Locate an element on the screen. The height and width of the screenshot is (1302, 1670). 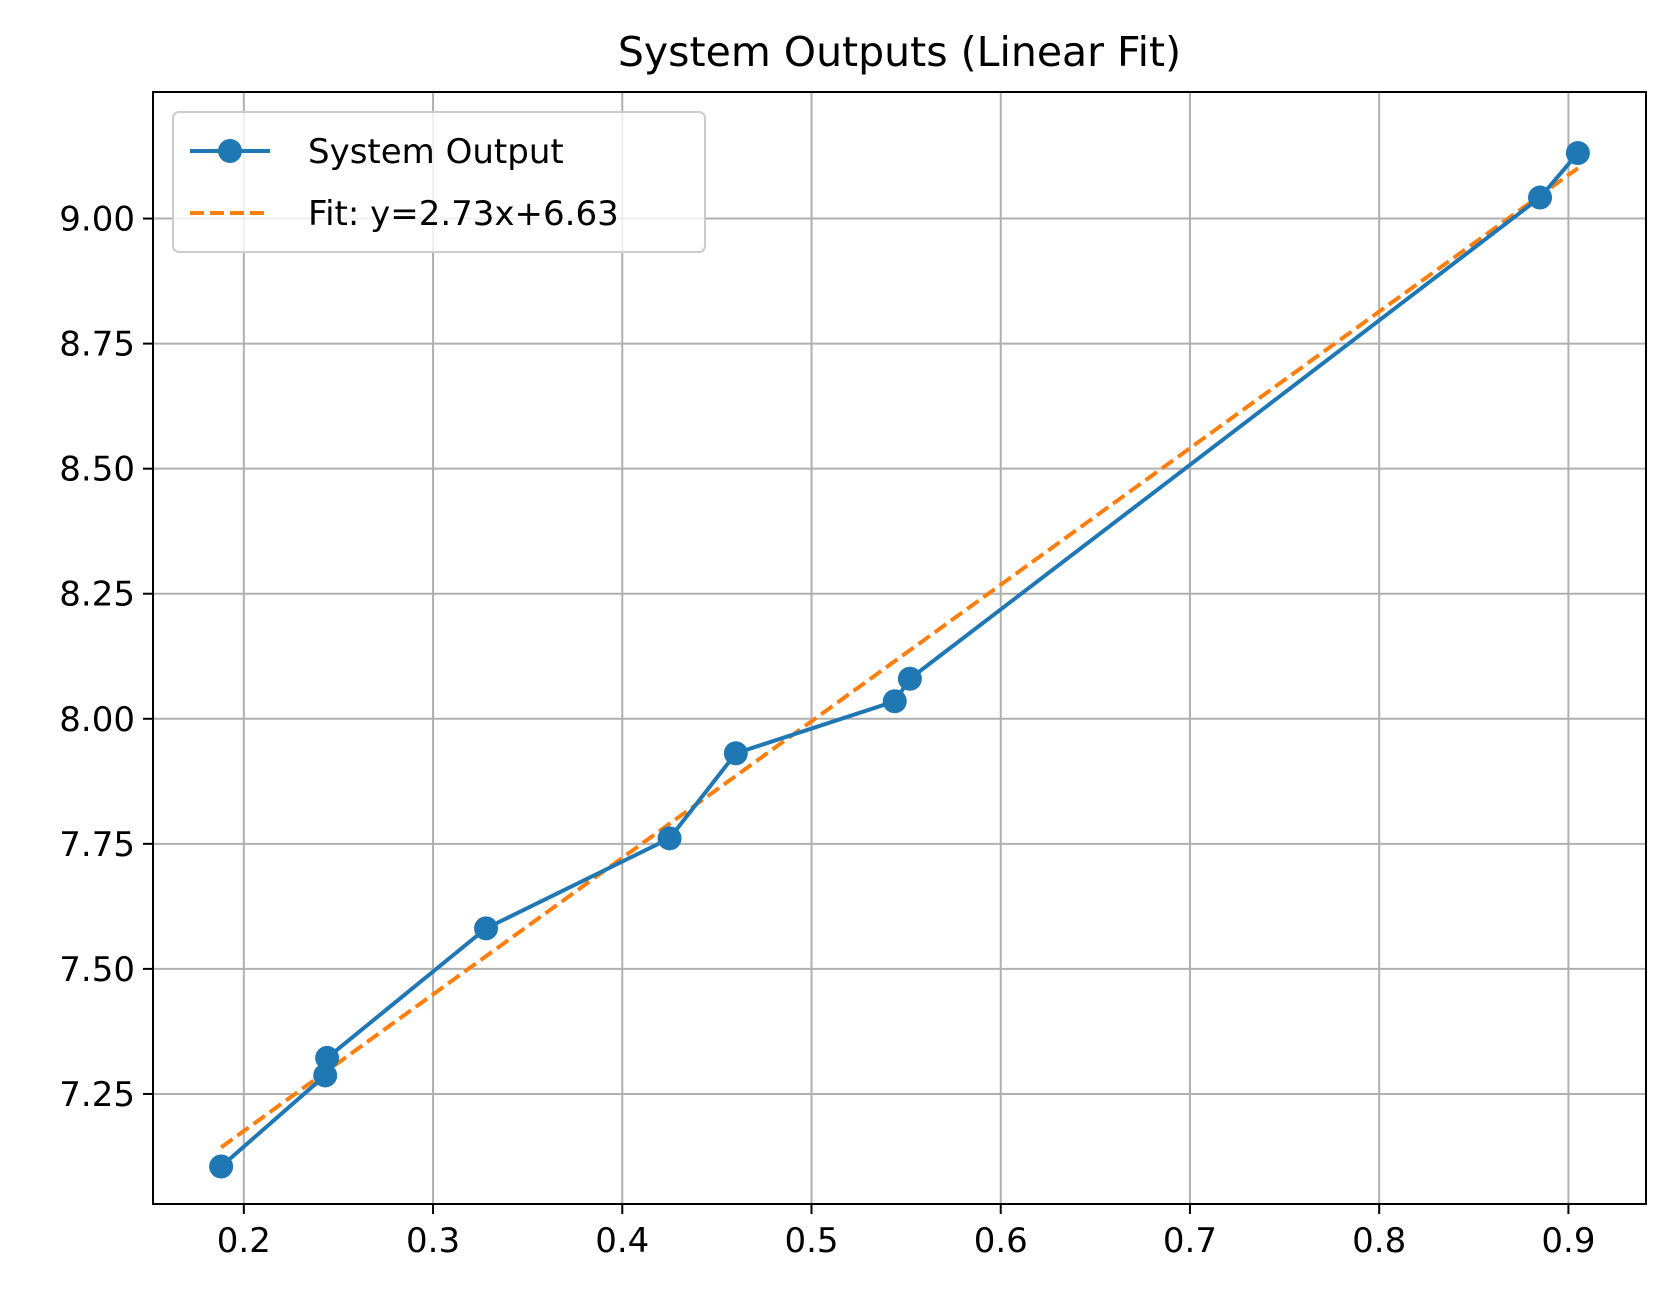
x-axis-ticks: 0.2 0.3 0.4 0.5 0.6 0.7 0.8 0.9 is located at coordinates (906, 1232).